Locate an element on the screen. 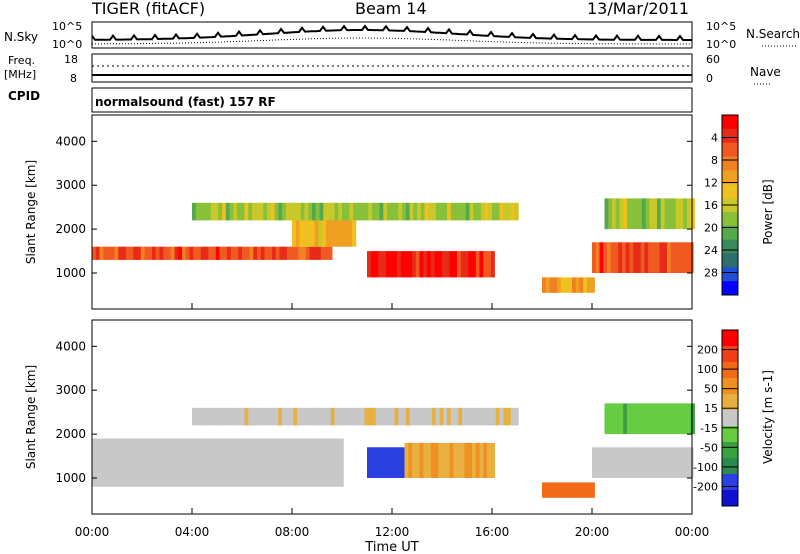 The height and width of the screenshot is (554, 800). x-tick-label: 00:00 is located at coordinates (692, 532).